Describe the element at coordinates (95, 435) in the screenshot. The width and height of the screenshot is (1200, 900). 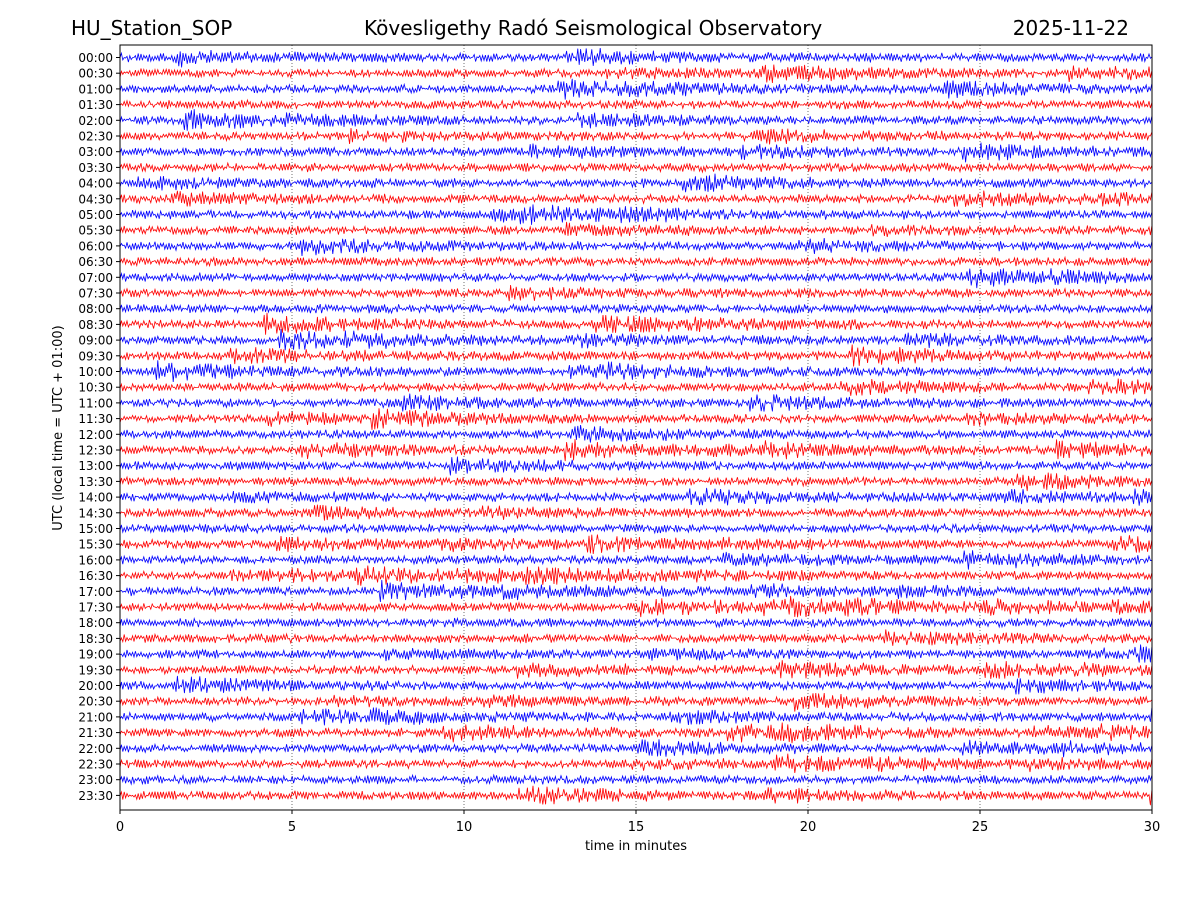
I see `y-tick-label: 12:00` at that location.